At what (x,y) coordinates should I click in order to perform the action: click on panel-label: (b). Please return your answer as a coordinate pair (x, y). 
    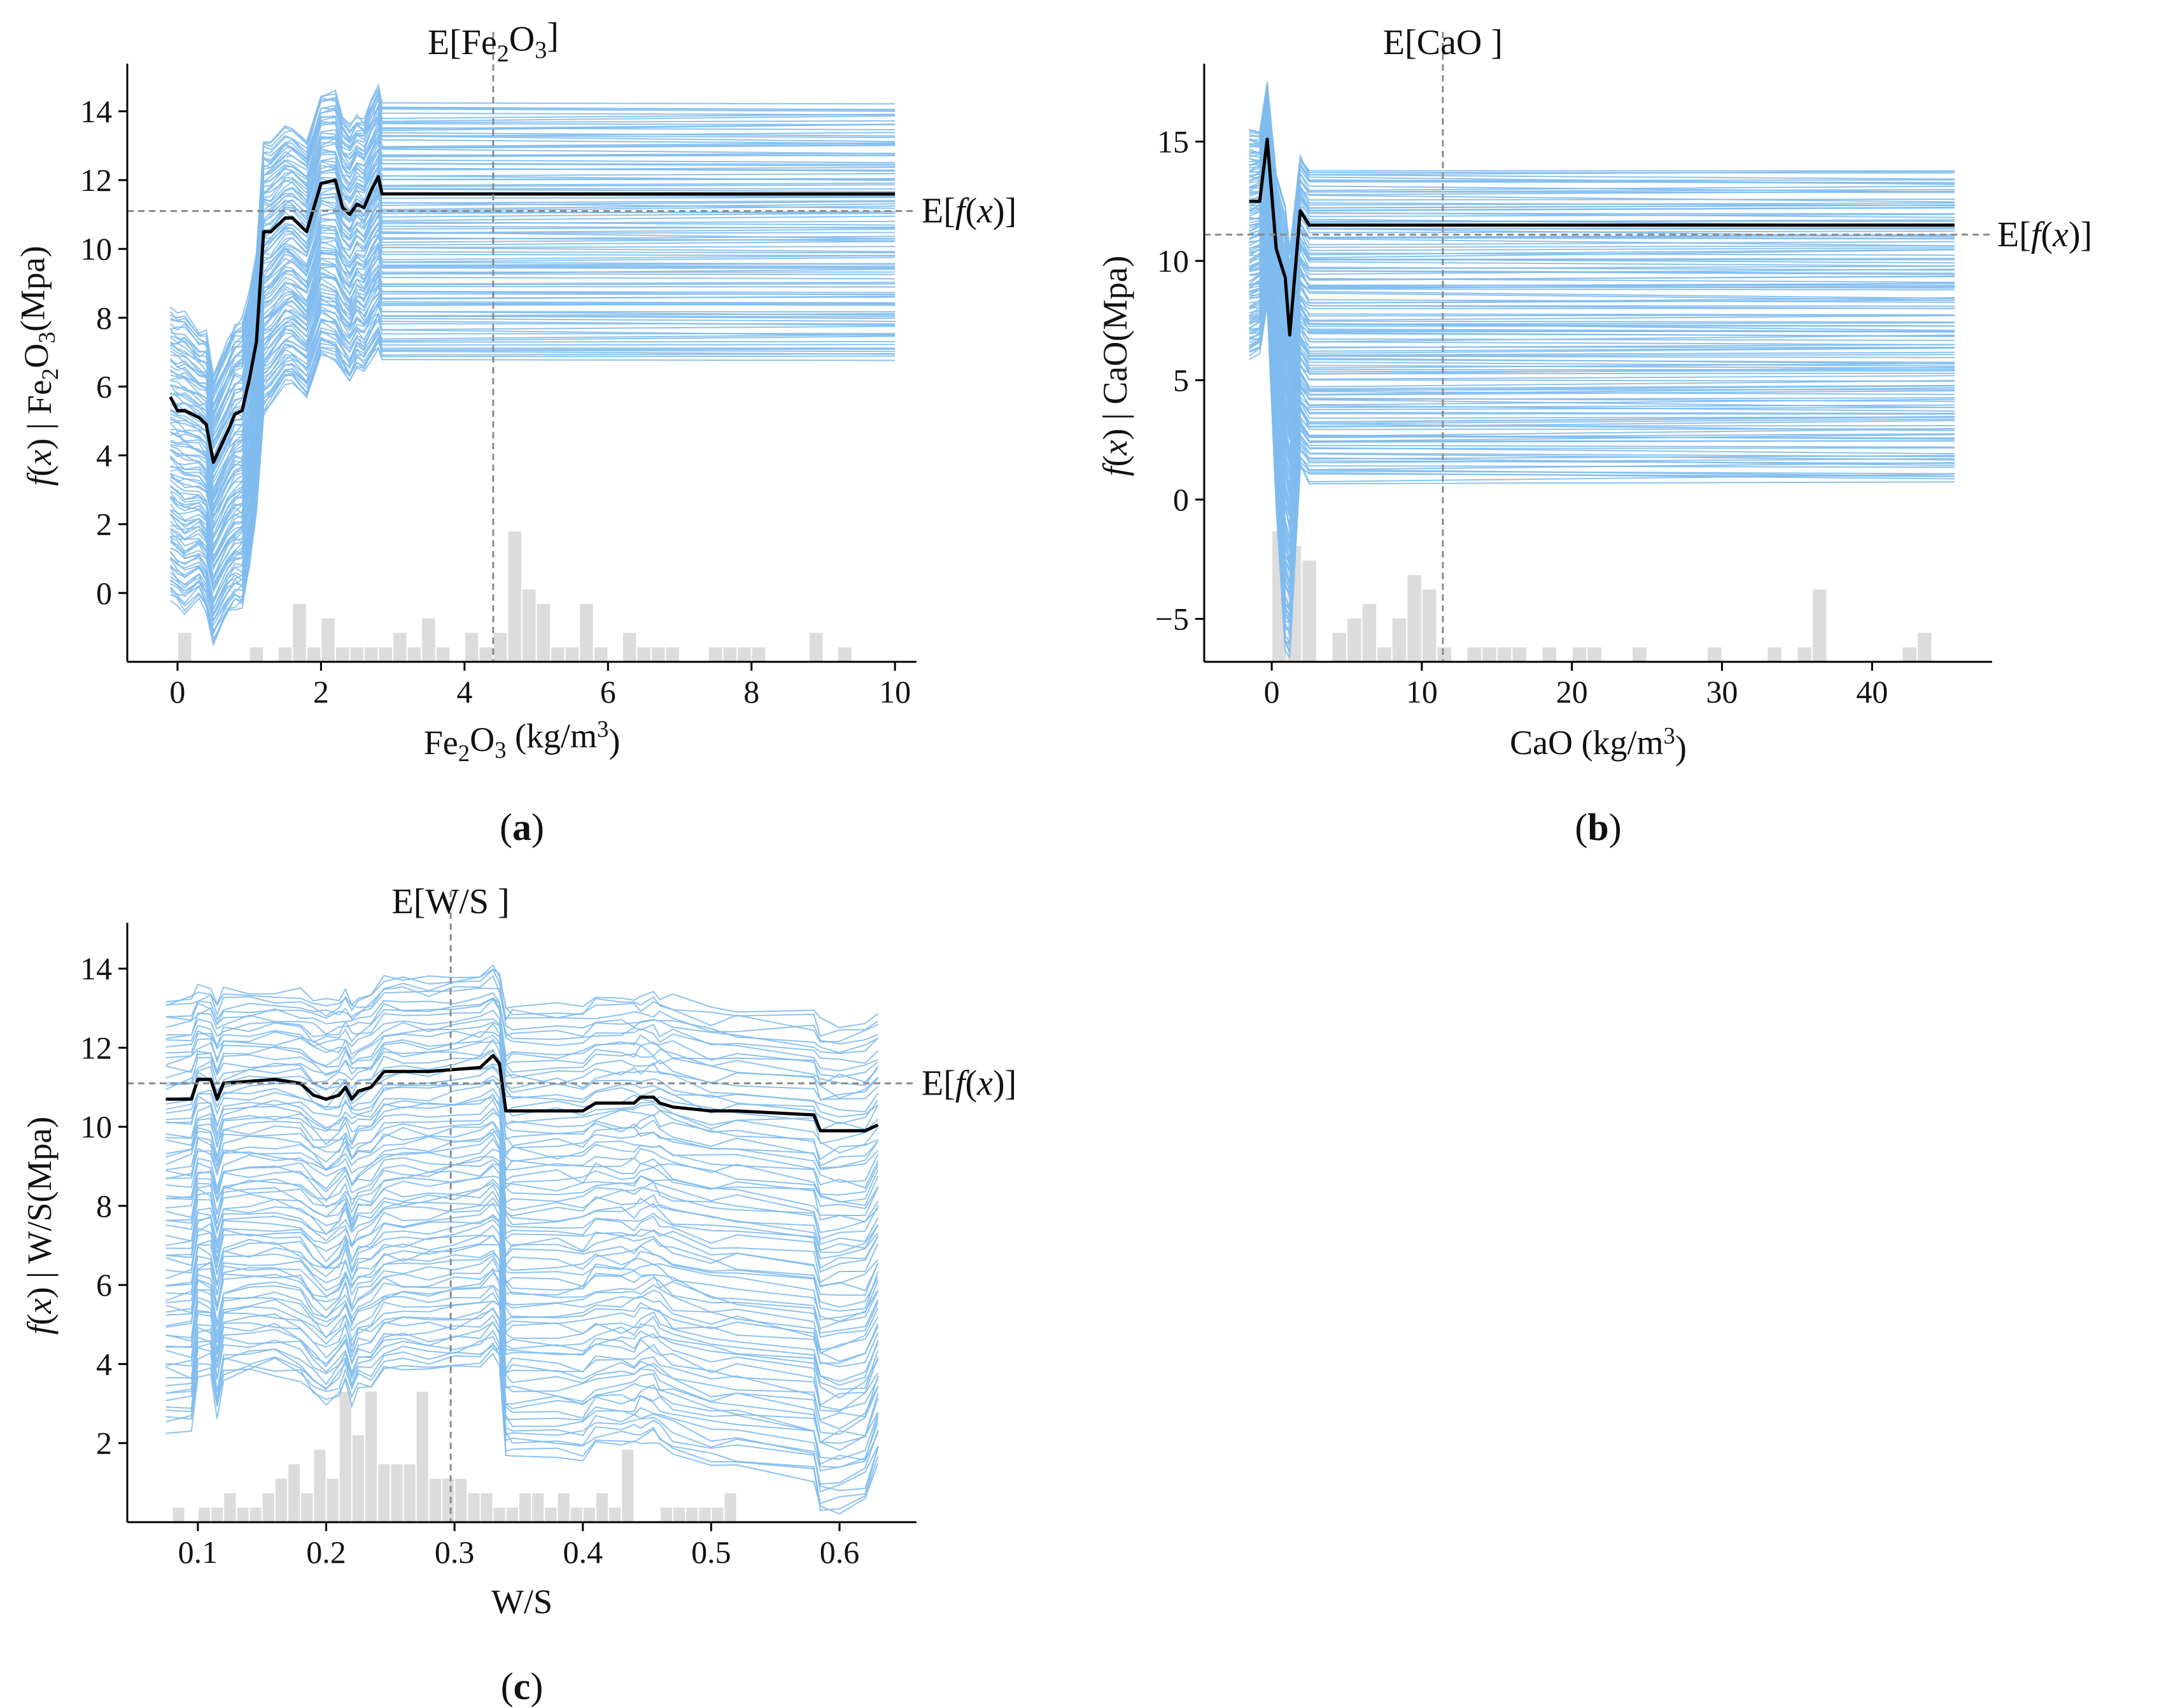
    Looking at the image, I should click on (1598, 827).